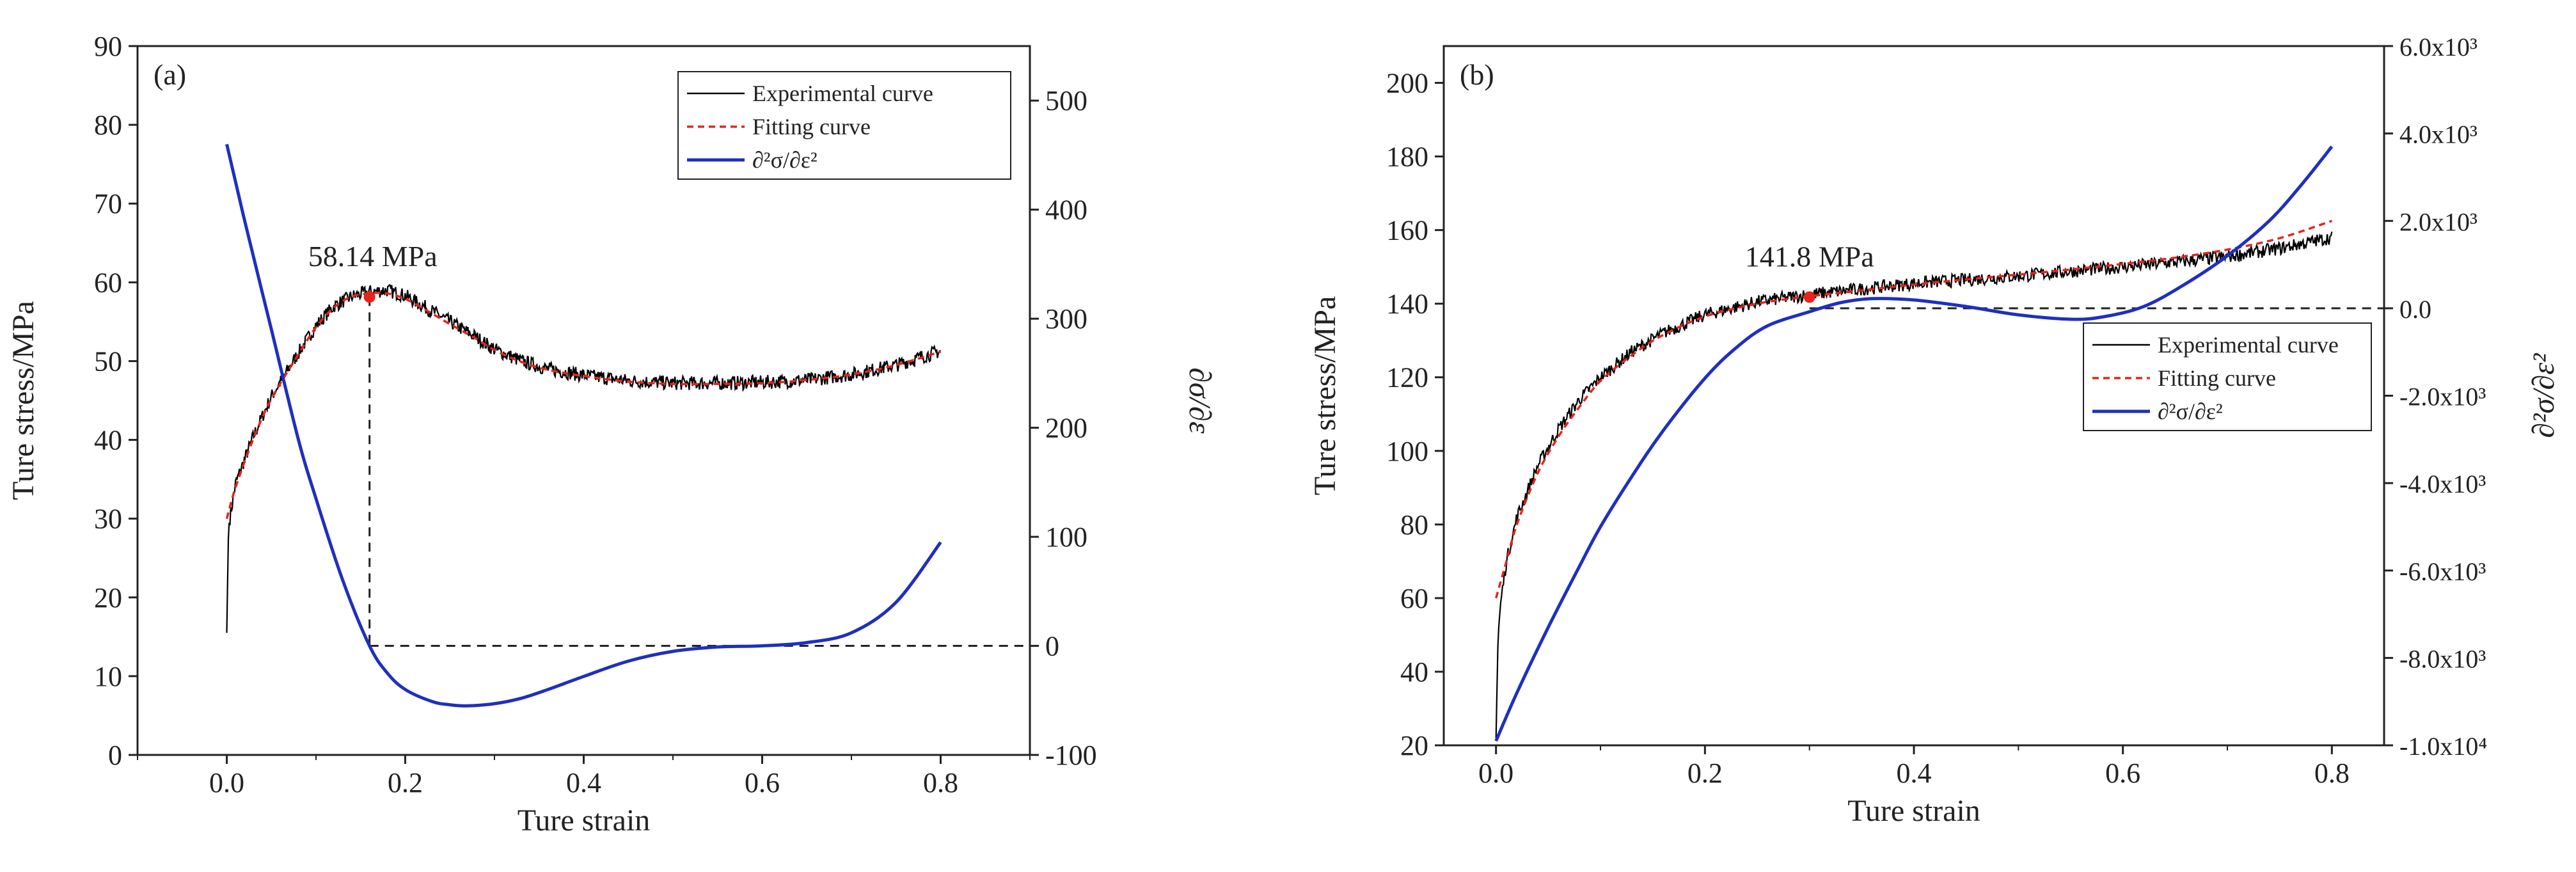 The height and width of the screenshot is (872, 2576). Describe the element at coordinates (108, 519) in the screenshot. I see `y-tick-label: 30` at that location.